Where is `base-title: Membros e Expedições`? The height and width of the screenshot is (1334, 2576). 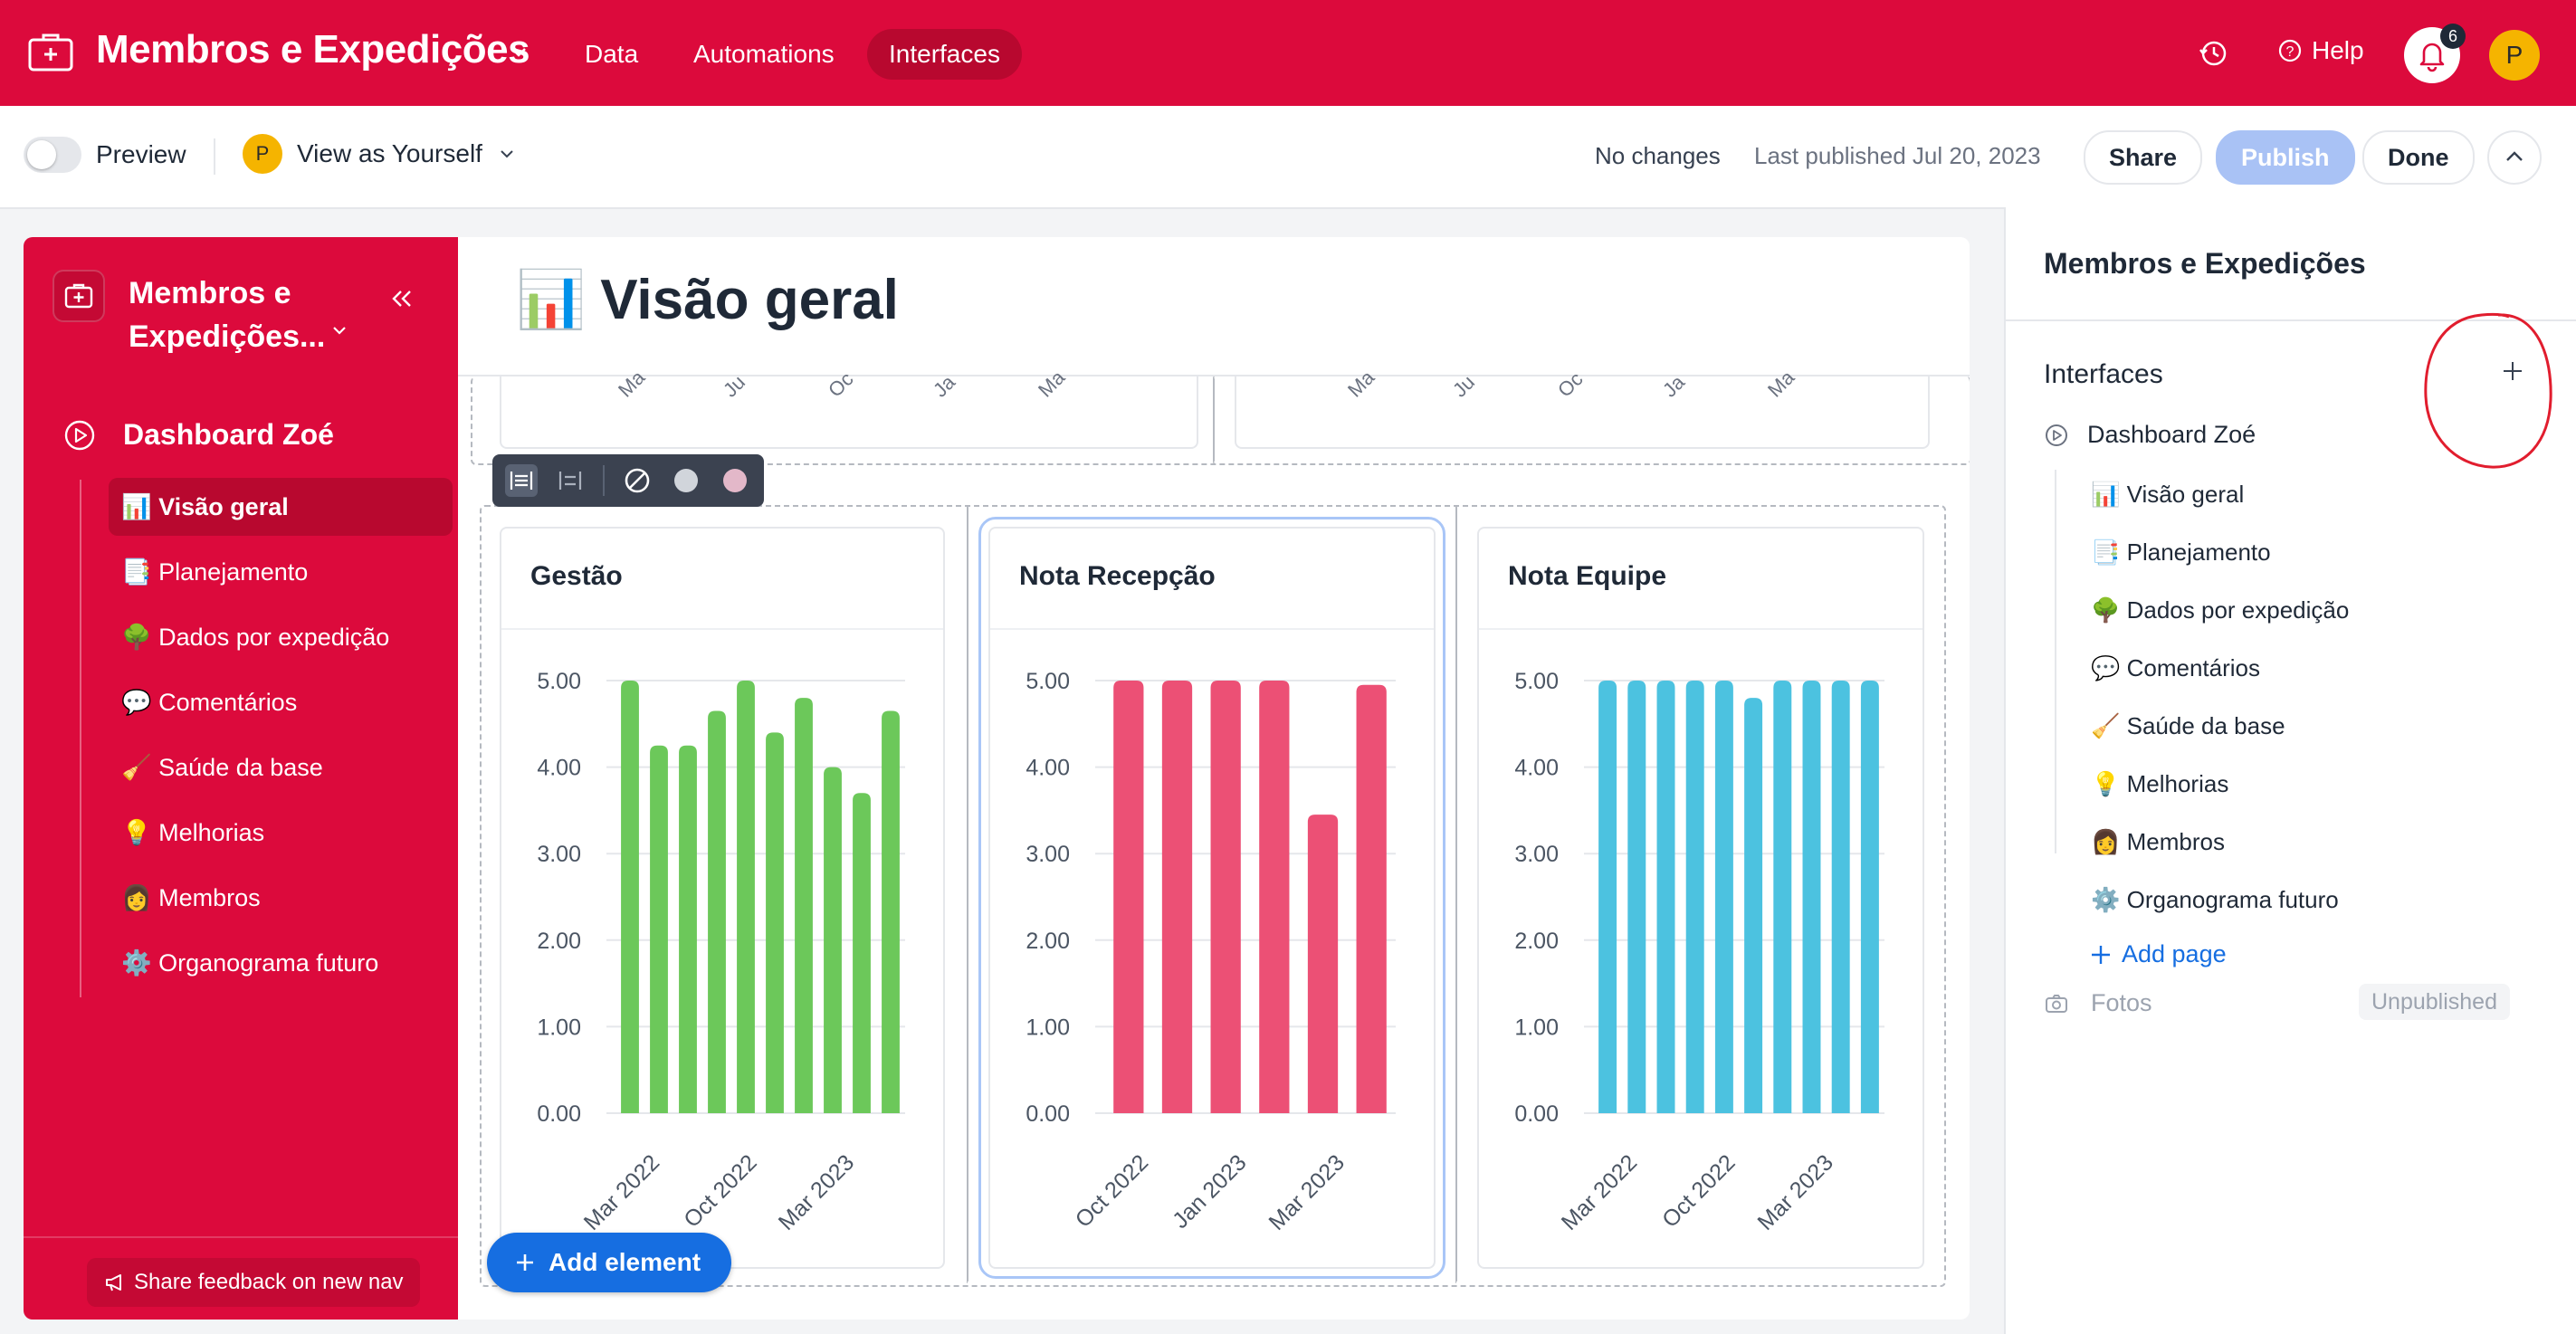 base-title: Membros e Expedições is located at coordinates (313, 49).